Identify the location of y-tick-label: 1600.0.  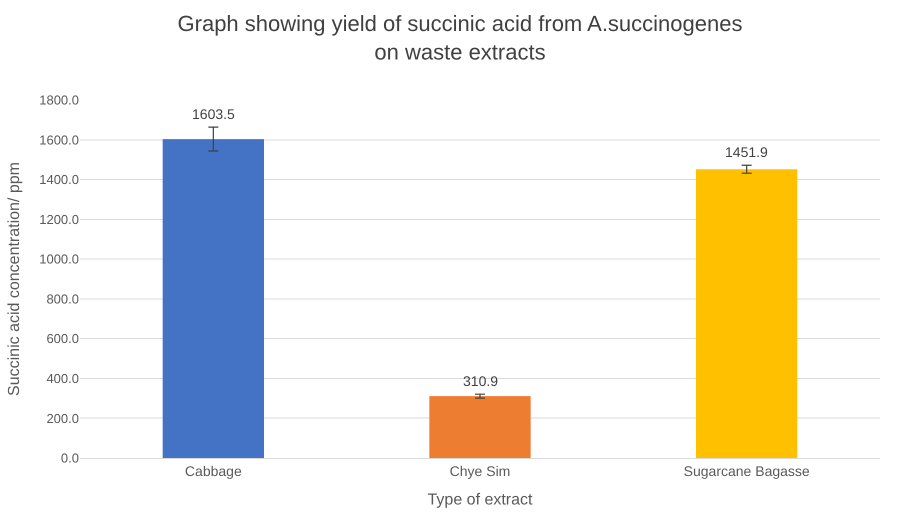
(59, 140).